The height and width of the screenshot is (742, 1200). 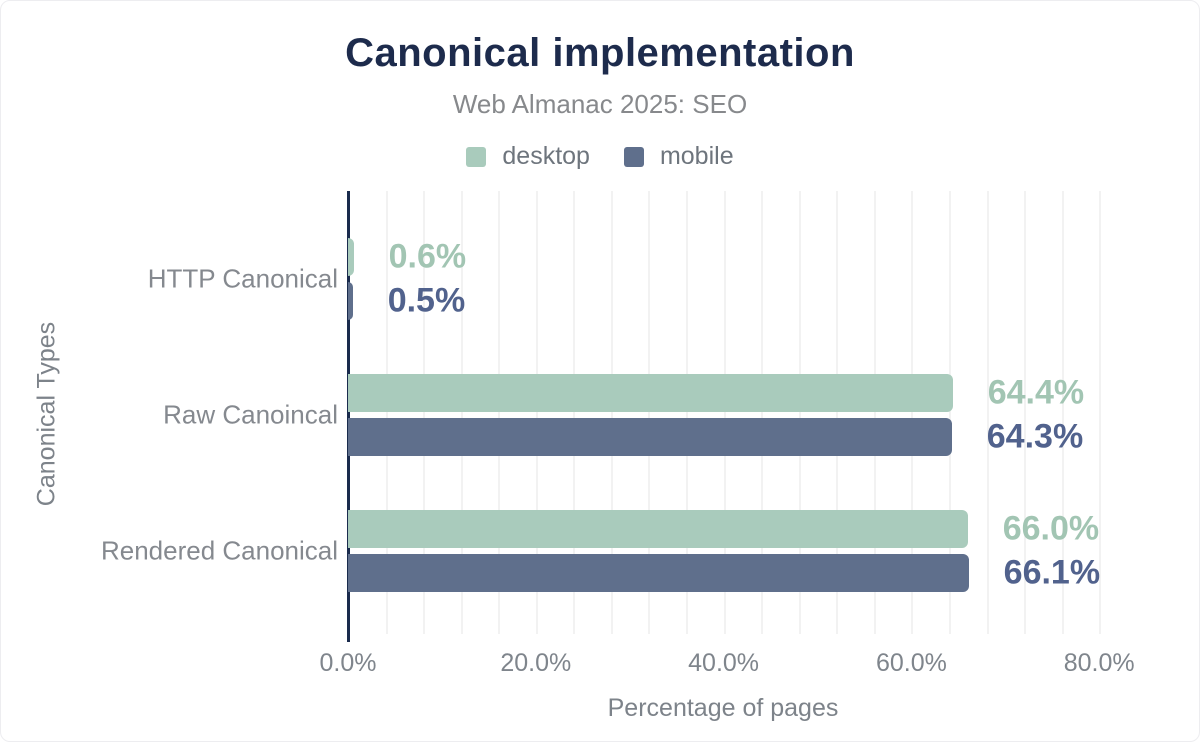 What do you see at coordinates (1035, 436) in the screenshot?
I see `value-label-mobile-1: 64.3%` at bounding box center [1035, 436].